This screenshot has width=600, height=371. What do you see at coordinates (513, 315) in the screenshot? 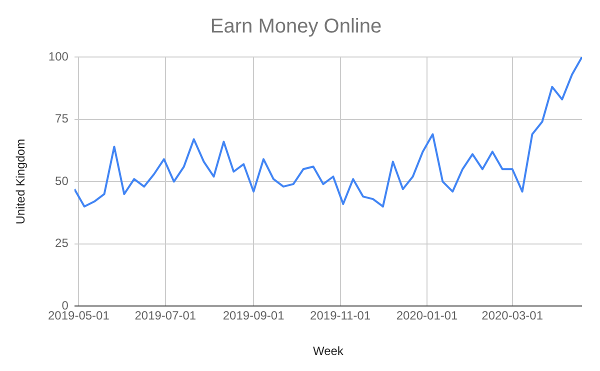
I see `x-tick-label: 2020-03-01` at bounding box center [513, 315].